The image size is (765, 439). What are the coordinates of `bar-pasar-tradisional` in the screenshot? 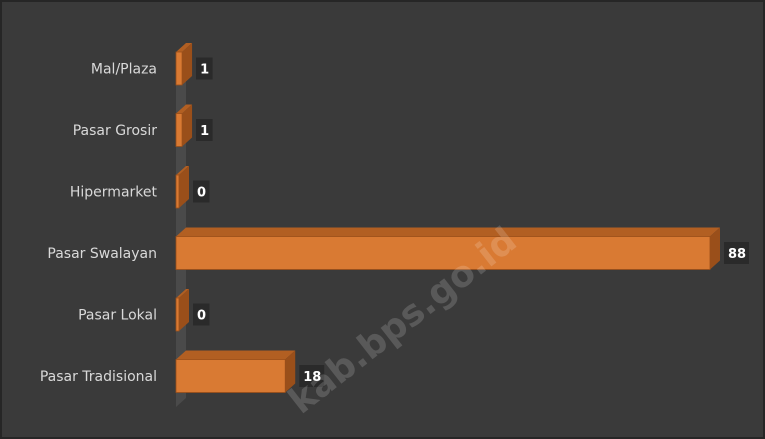 It's located at (235, 371).